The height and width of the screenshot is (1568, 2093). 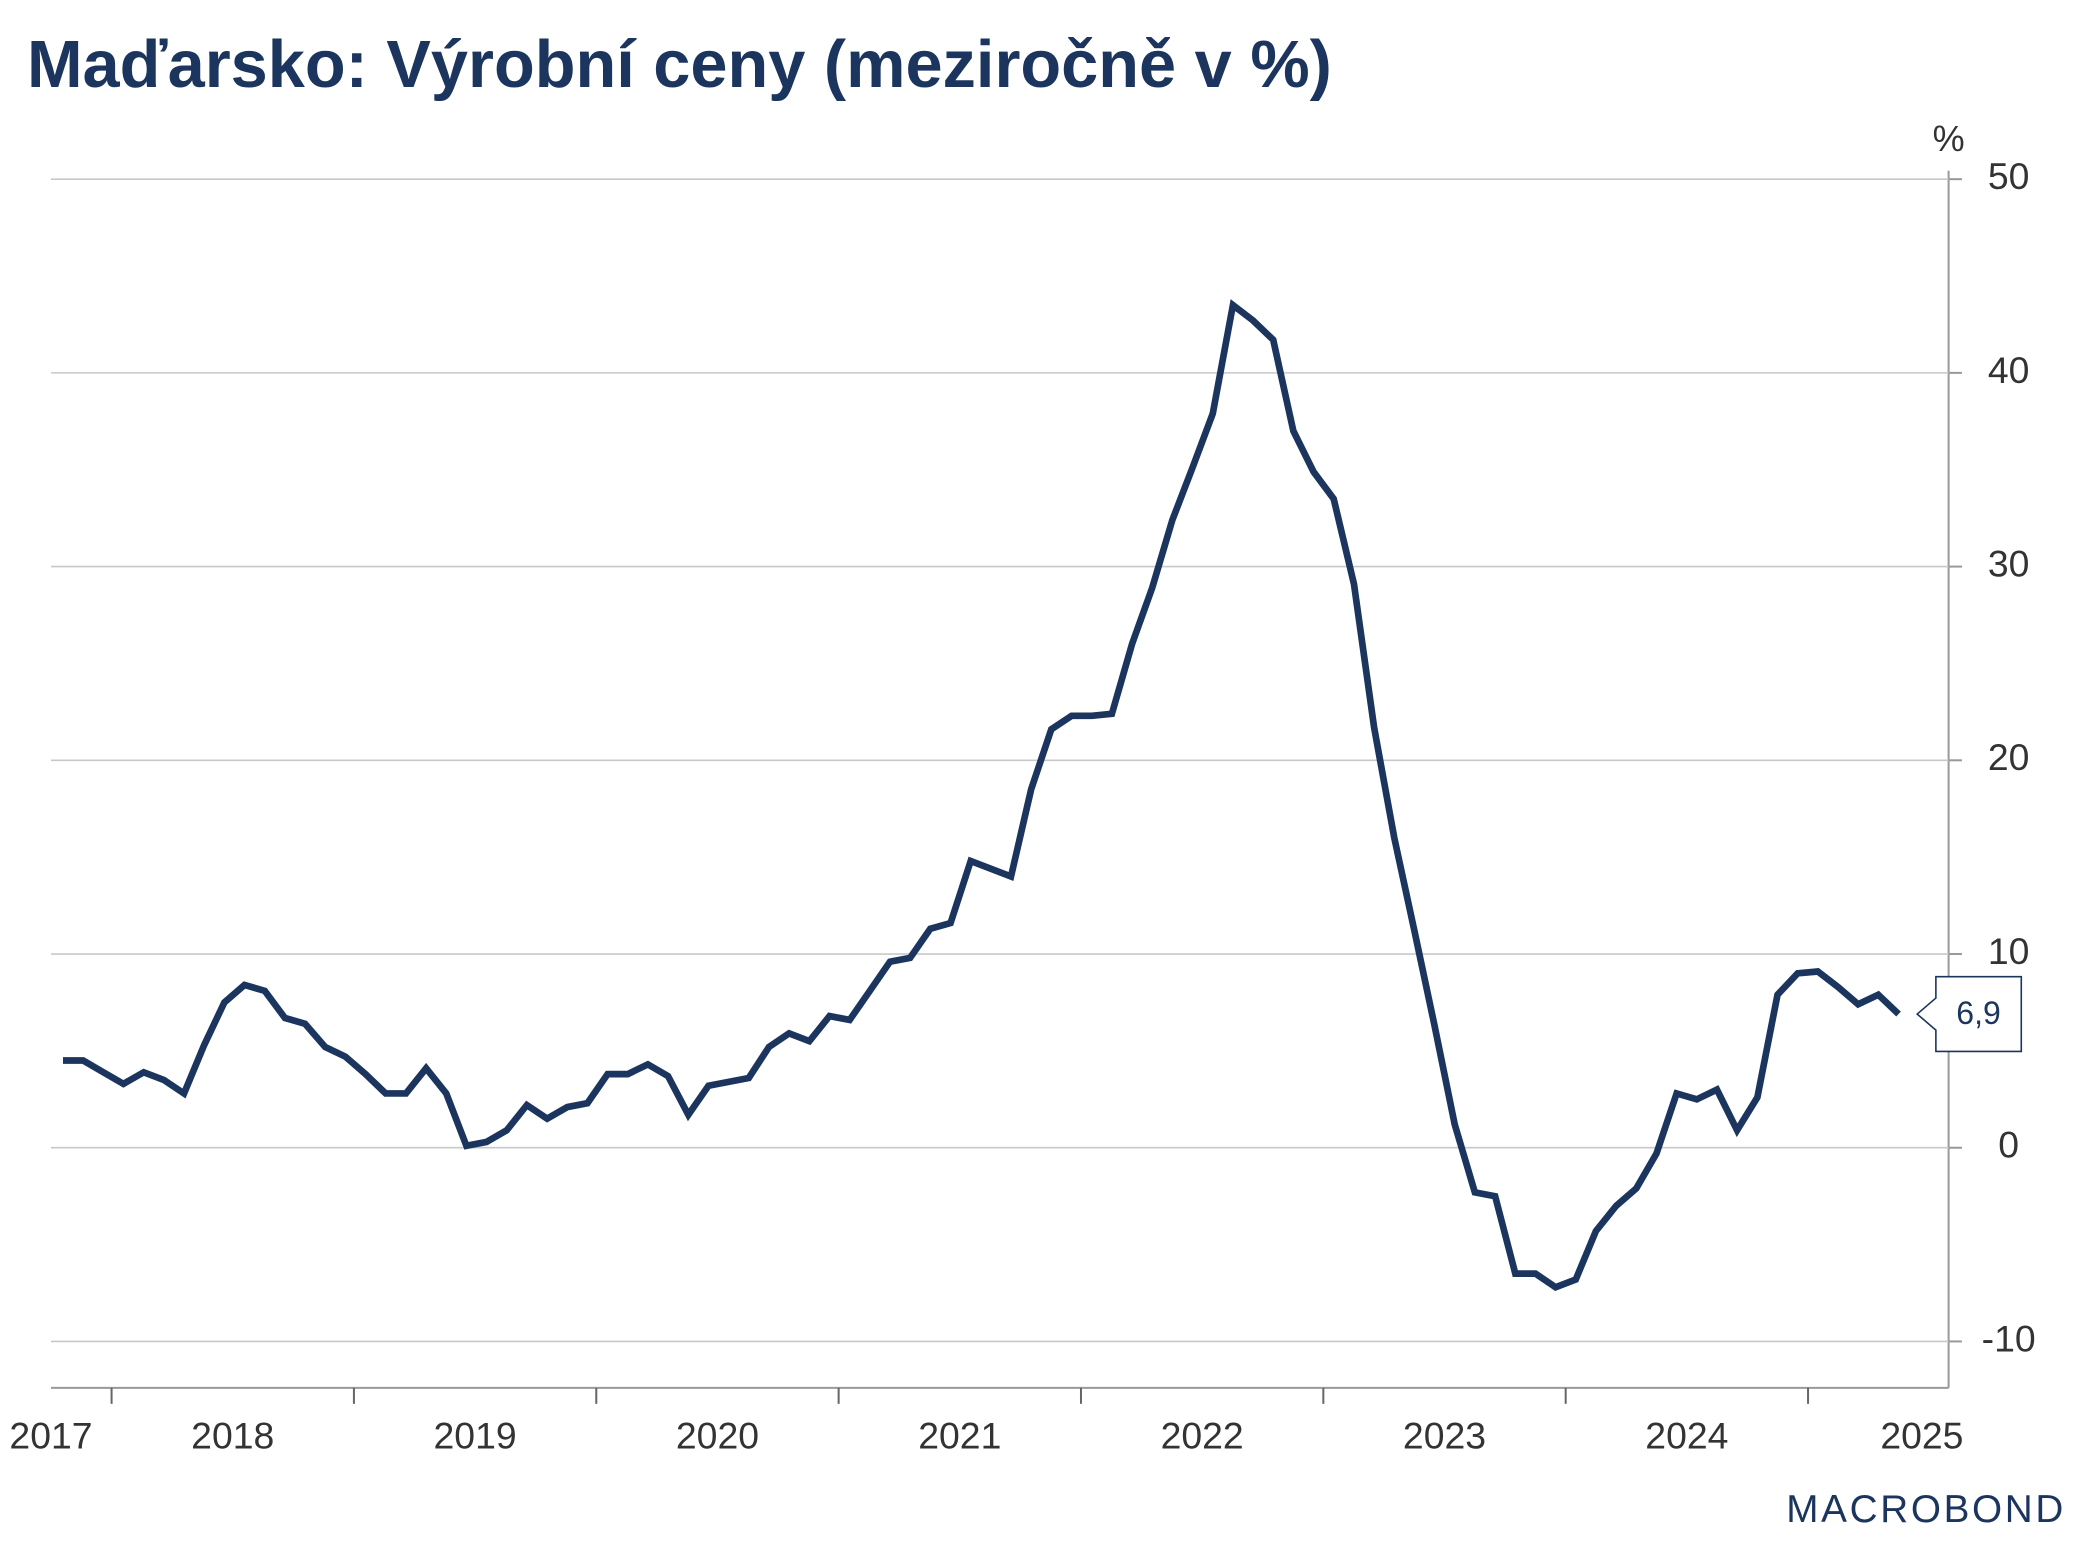 What do you see at coordinates (679, 65) in the screenshot?
I see `chart-title: Maďarsko: Výrobní ceny (meziročně v %)` at bounding box center [679, 65].